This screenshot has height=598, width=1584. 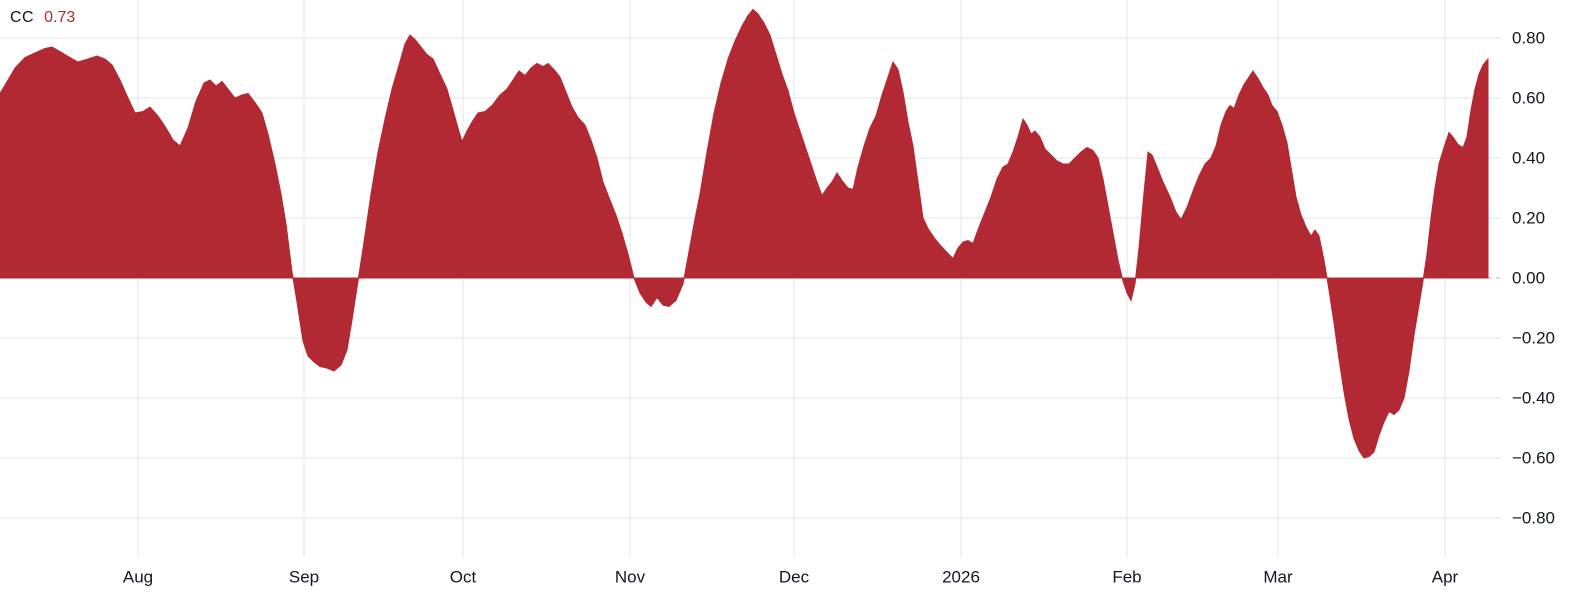 I want to click on y-axis-label: −0.40, so click(x=1533, y=398).